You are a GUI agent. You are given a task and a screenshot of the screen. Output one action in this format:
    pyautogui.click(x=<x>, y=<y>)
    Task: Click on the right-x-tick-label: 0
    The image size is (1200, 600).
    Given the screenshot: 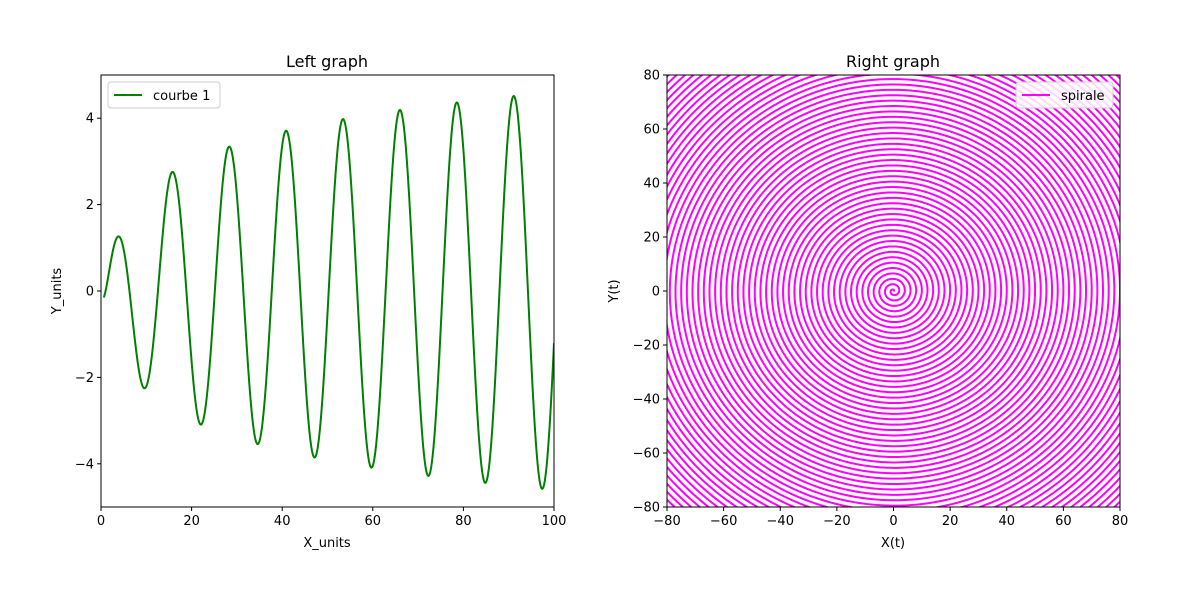 What is the action you would take?
    pyautogui.click(x=893, y=521)
    